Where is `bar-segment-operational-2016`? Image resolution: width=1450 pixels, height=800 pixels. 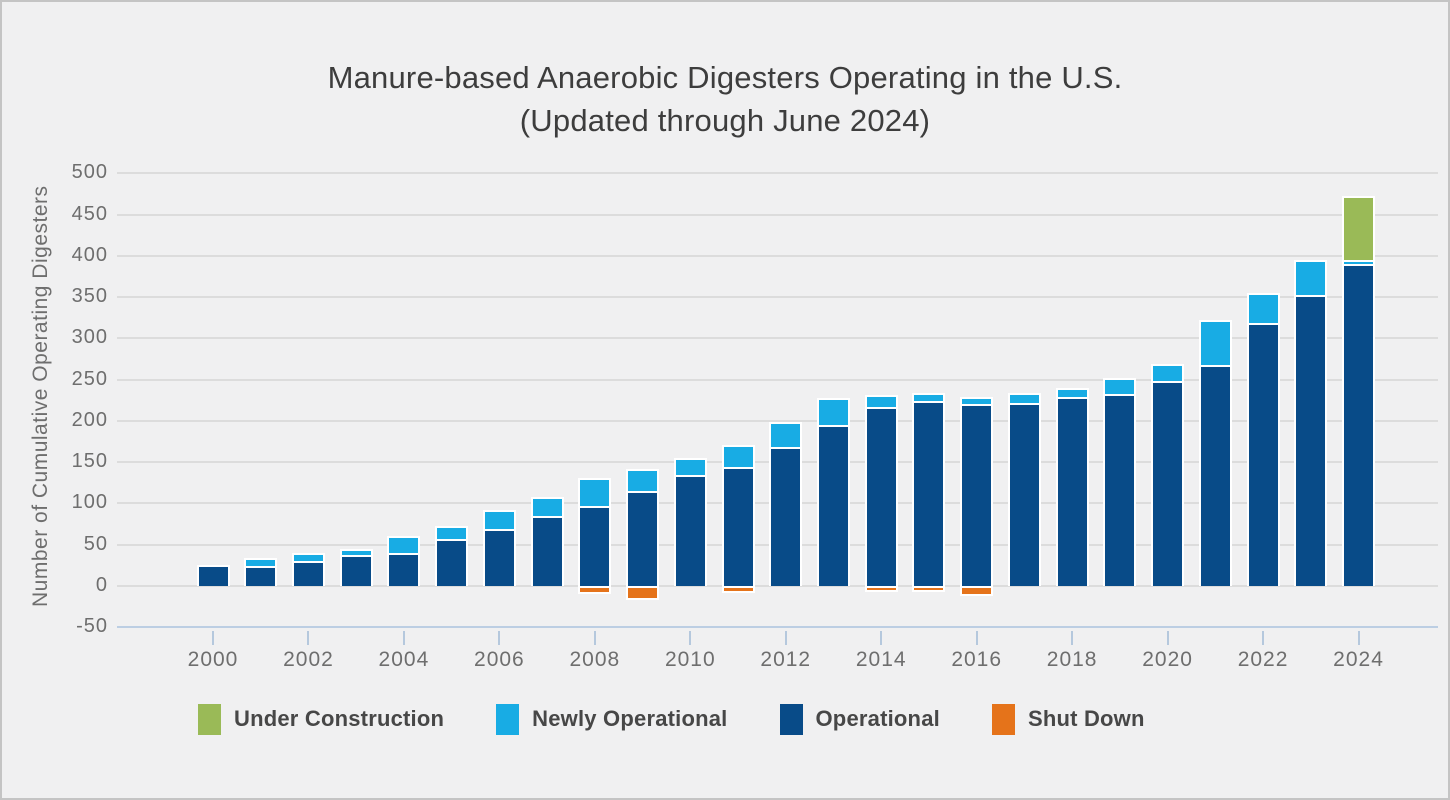 bar-segment-operational-2016 is located at coordinates (977, 495).